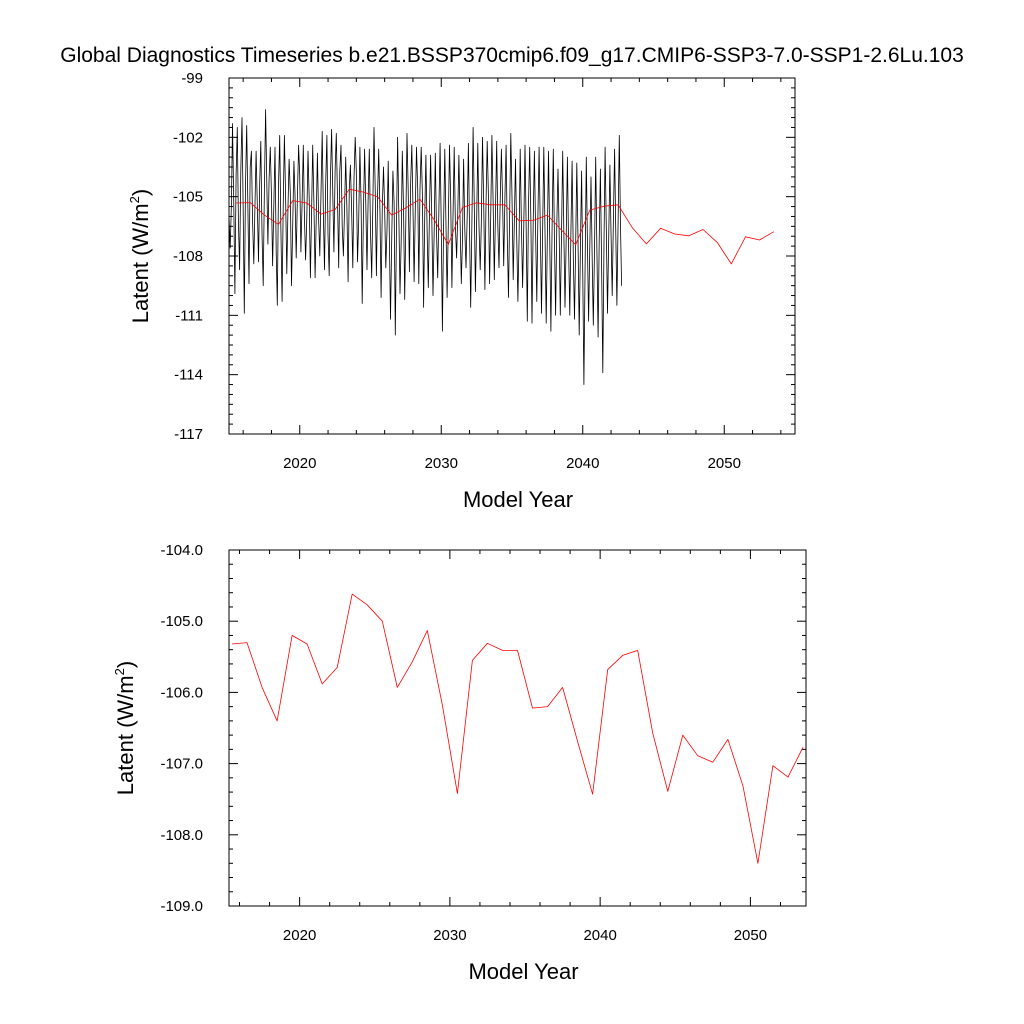 The width and height of the screenshot is (1024, 1024). I want to click on y-tick-label: -104.0, so click(181, 550).